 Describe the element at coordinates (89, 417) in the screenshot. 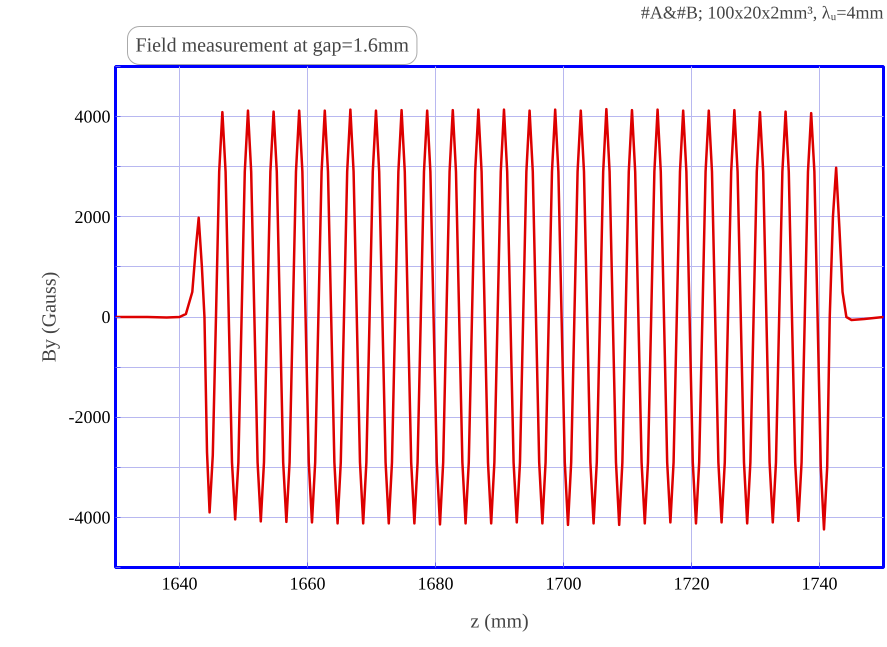

I see `y-tick-label: -2000` at that location.